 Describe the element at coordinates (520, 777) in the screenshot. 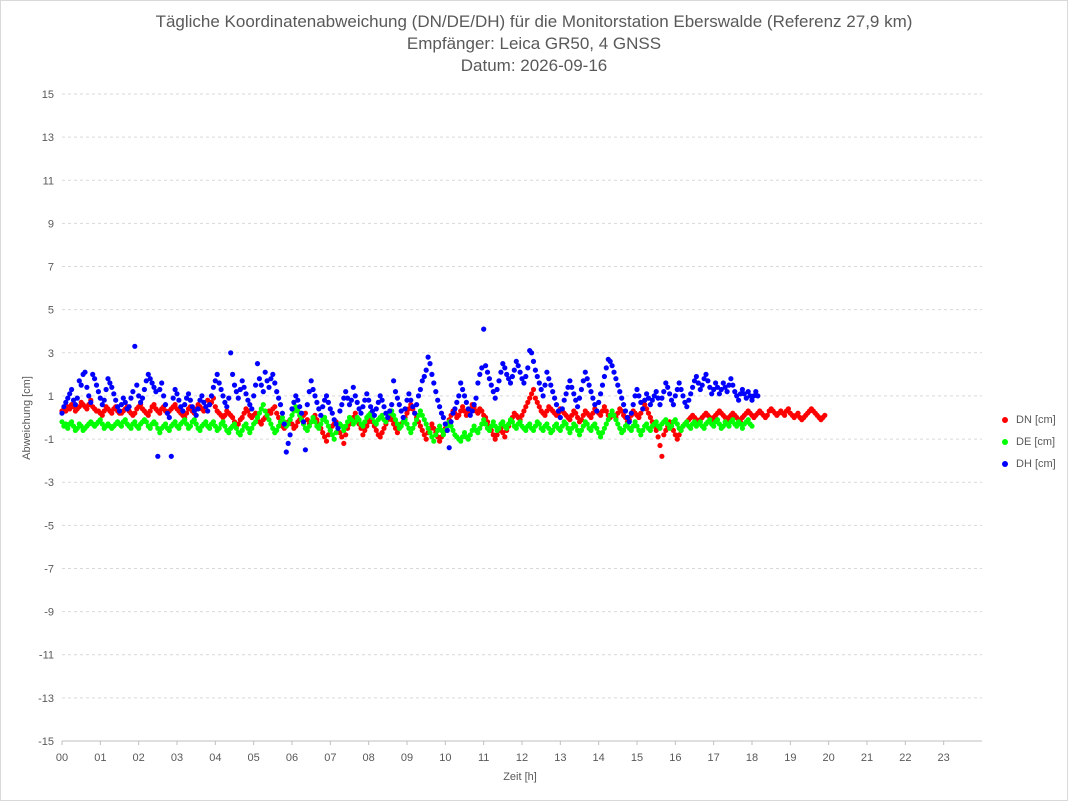

I see `x-axis-title: Zeit [h]` at that location.